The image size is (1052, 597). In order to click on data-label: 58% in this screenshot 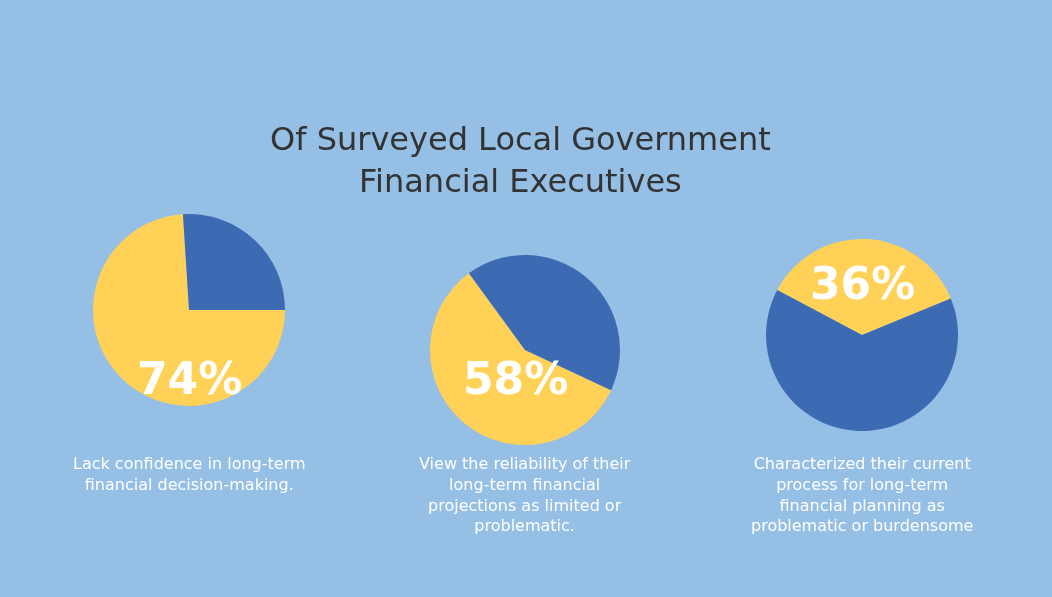, I will do `click(516, 378)`.